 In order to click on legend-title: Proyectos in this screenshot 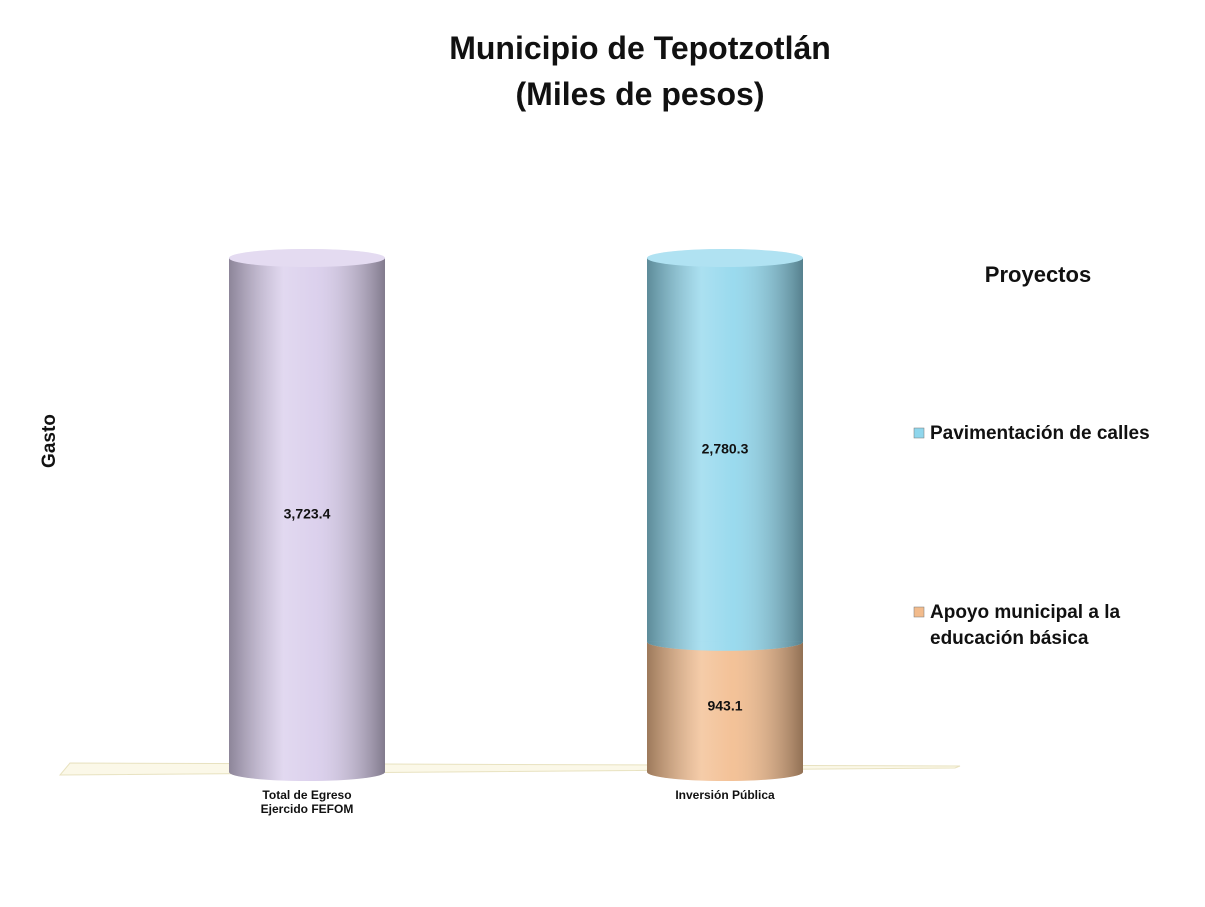, I will do `click(1038, 274)`.